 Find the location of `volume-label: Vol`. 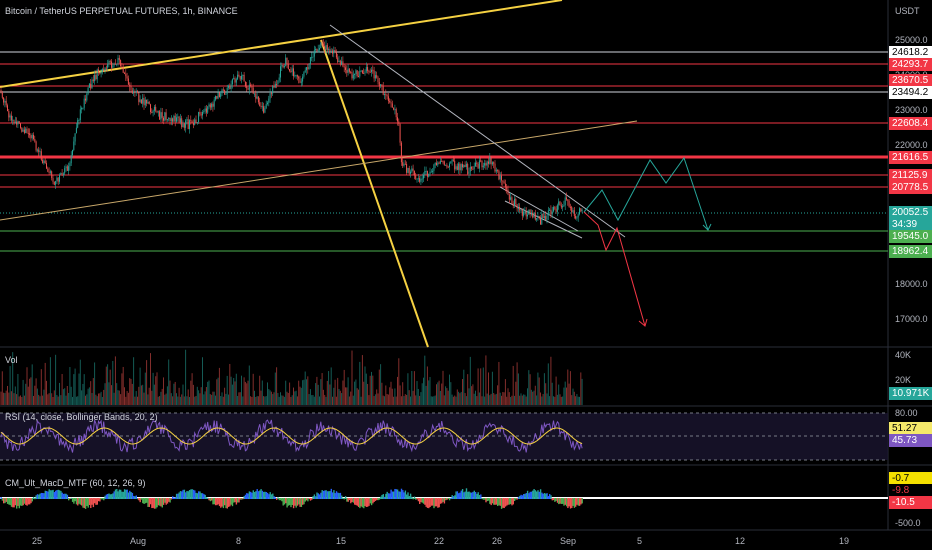

volume-label: Vol is located at coordinates (11, 360).